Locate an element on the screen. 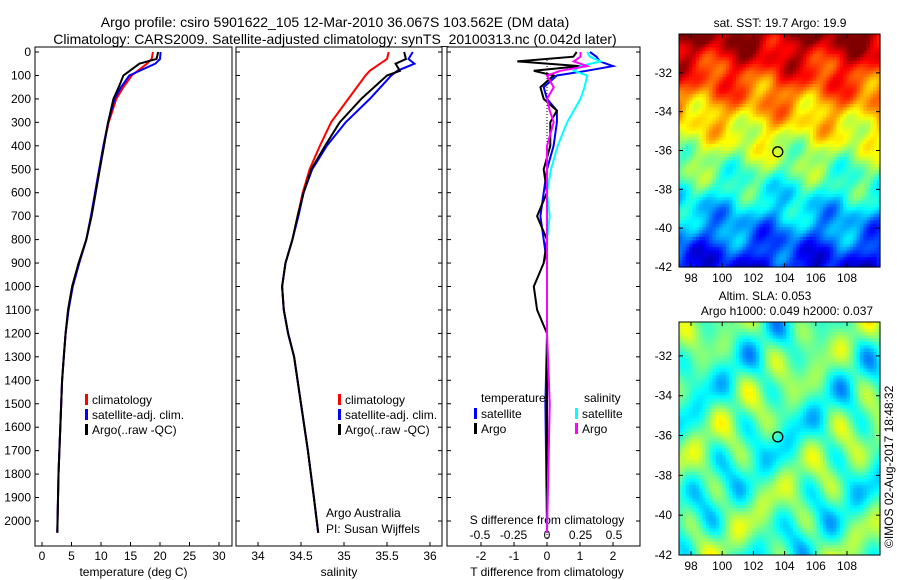 Image resolution: width=900 pixels, height=580 pixels. legend-title-salinity: salinity is located at coordinates (602, 398).